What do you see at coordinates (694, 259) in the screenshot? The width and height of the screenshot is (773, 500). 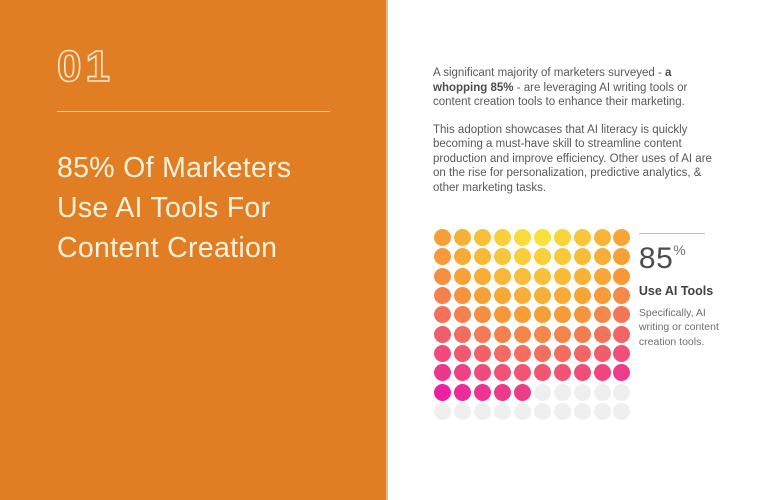 I see `stat-value: 85%` at bounding box center [694, 259].